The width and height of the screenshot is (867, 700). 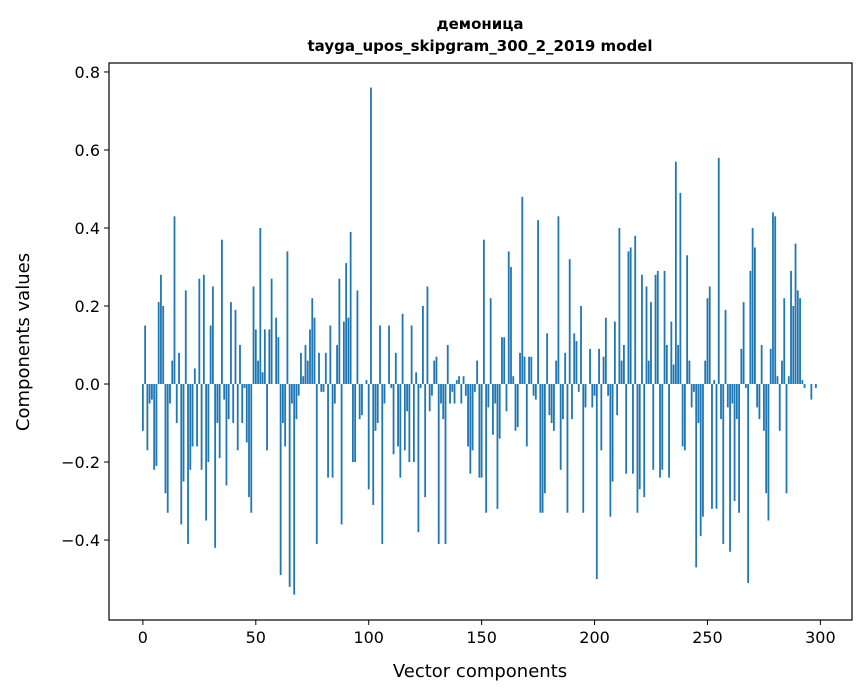 What do you see at coordinates (143, 637) in the screenshot?
I see `x-tick-label: 0` at bounding box center [143, 637].